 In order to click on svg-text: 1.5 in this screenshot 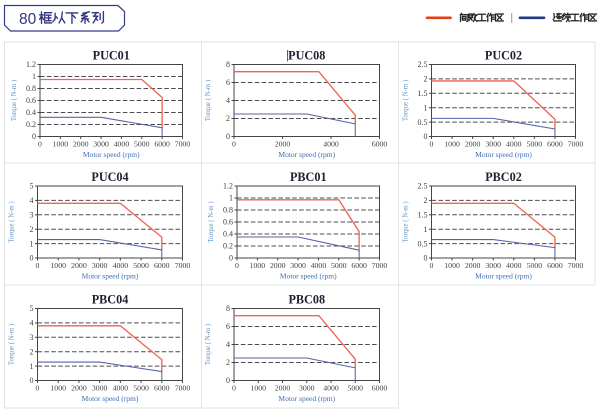, I will do `click(423, 215)`.